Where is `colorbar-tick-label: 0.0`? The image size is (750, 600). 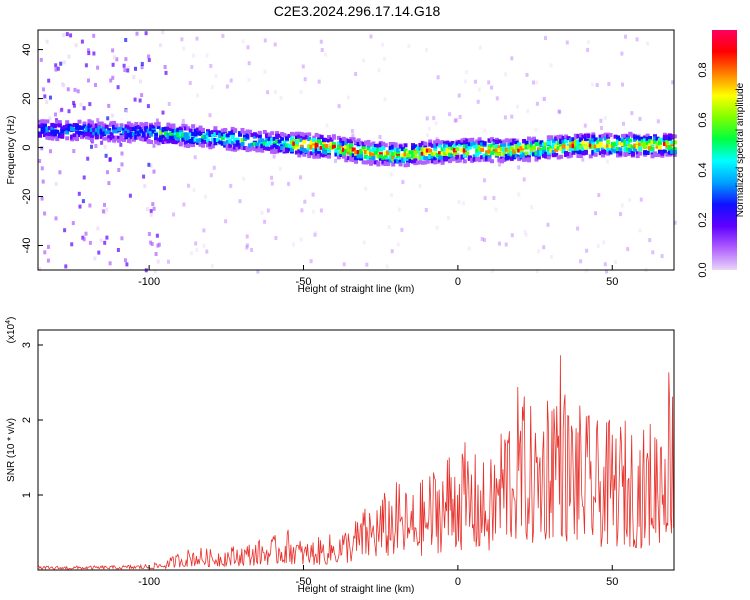 colorbar-tick-label: 0.0 is located at coordinates (703, 269).